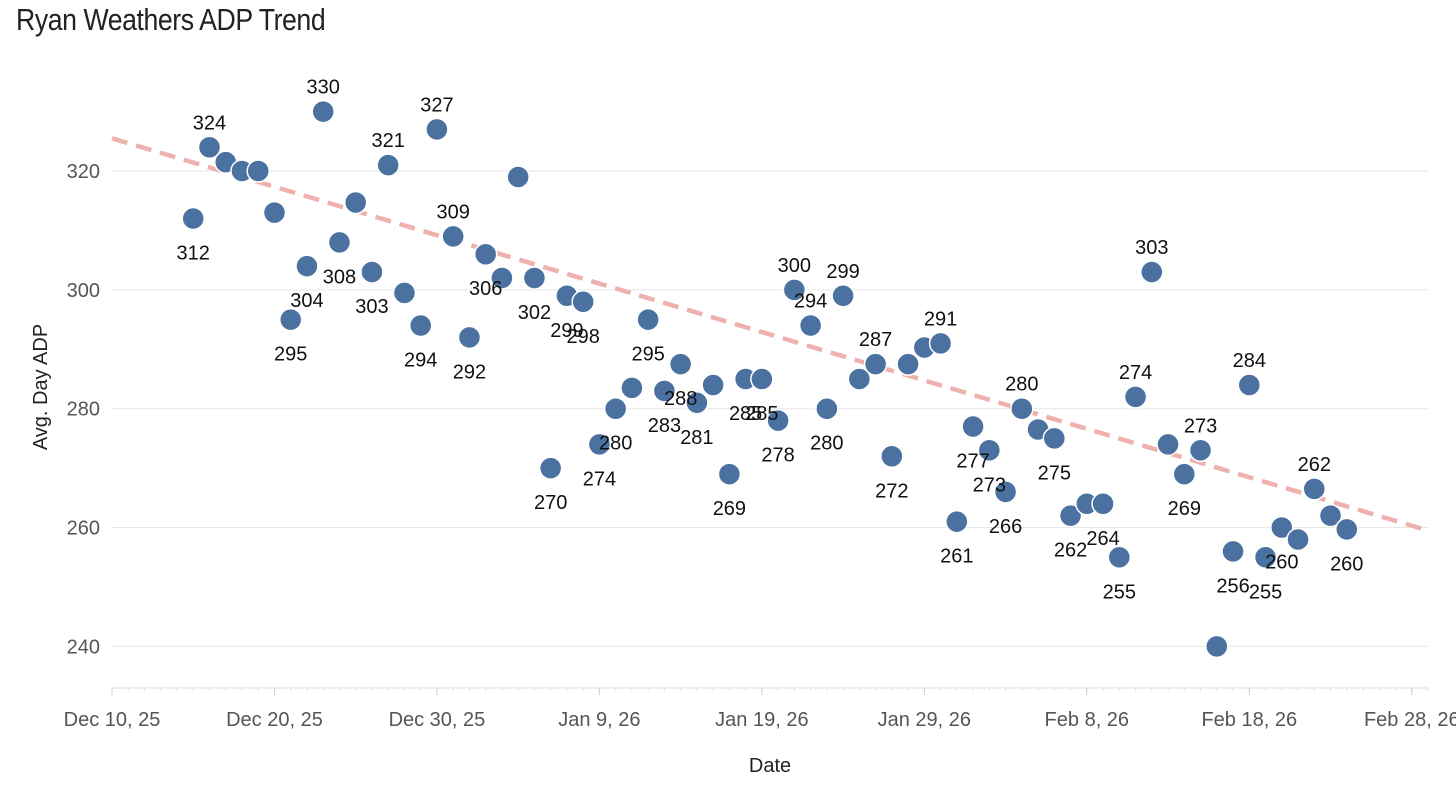  What do you see at coordinates (452, 212) in the screenshot?
I see `data-label: 309` at bounding box center [452, 212].